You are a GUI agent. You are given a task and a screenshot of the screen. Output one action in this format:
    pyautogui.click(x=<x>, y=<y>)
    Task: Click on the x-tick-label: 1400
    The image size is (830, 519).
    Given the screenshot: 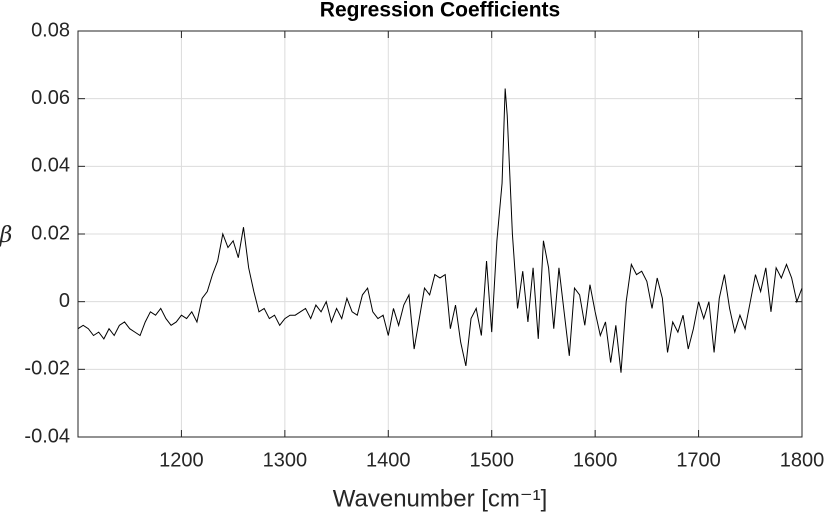 What is the action you would take?
    pyautogui.click(x=388, y=460)
    